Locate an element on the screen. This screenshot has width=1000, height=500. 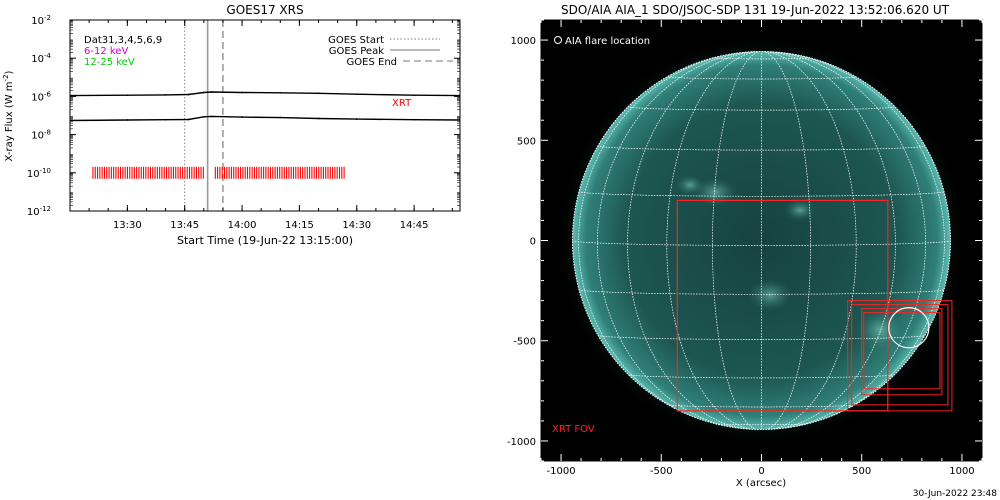
goes-y-tick-label: 10⁻⁸ is located at coordinates (41, 135).